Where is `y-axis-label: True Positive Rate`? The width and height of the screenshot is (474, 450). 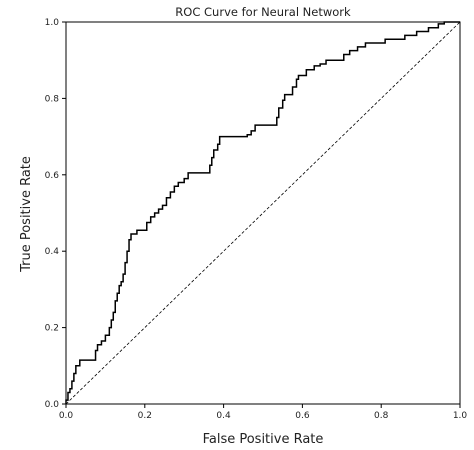
y-axis-label: True Positive Rate is located at coordinates (26, 214).